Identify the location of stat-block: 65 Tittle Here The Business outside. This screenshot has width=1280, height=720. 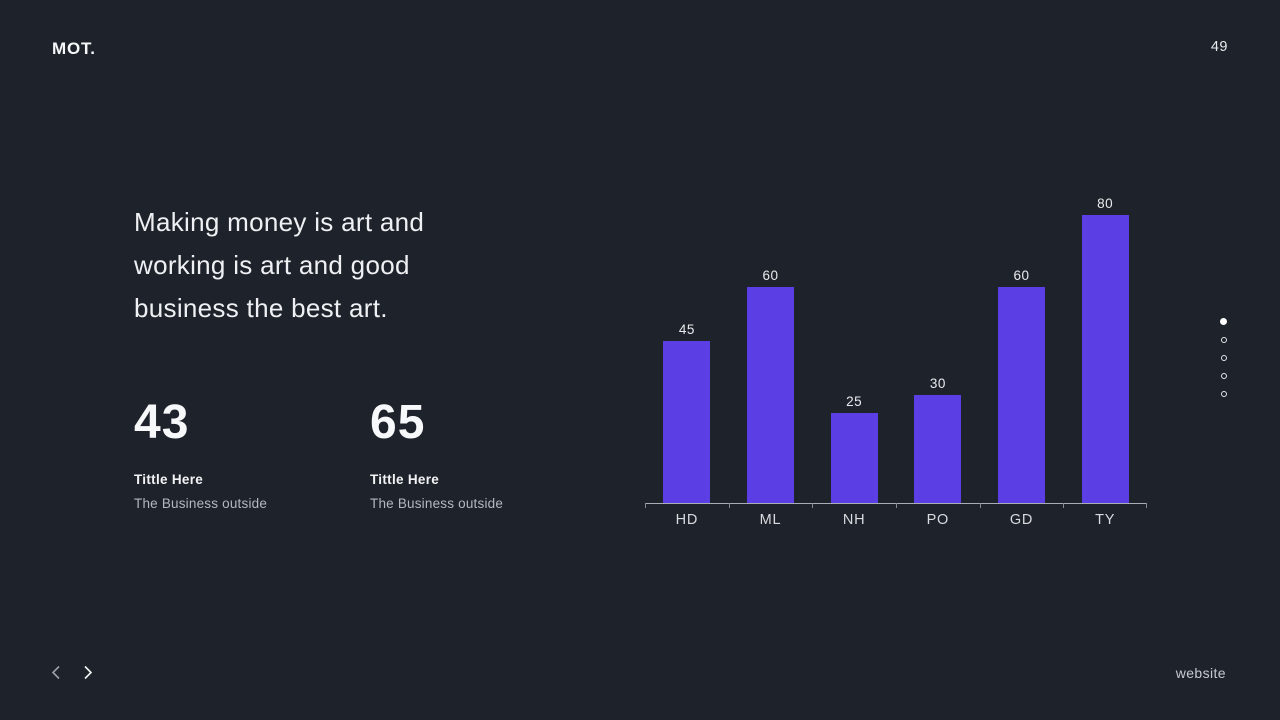
(480, 454).